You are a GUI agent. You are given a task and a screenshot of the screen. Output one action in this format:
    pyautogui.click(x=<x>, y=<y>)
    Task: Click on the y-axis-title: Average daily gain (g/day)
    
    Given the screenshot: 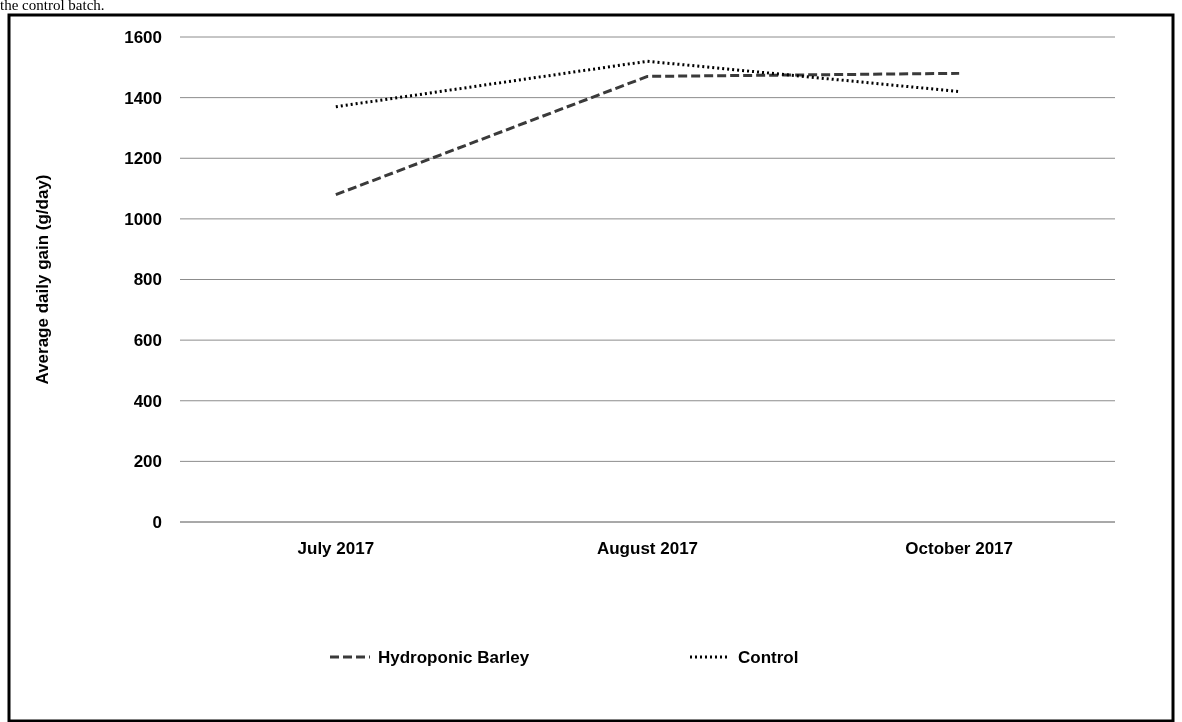 What is the action you would take?
    pyautogui.click(x=42, y=279)
    